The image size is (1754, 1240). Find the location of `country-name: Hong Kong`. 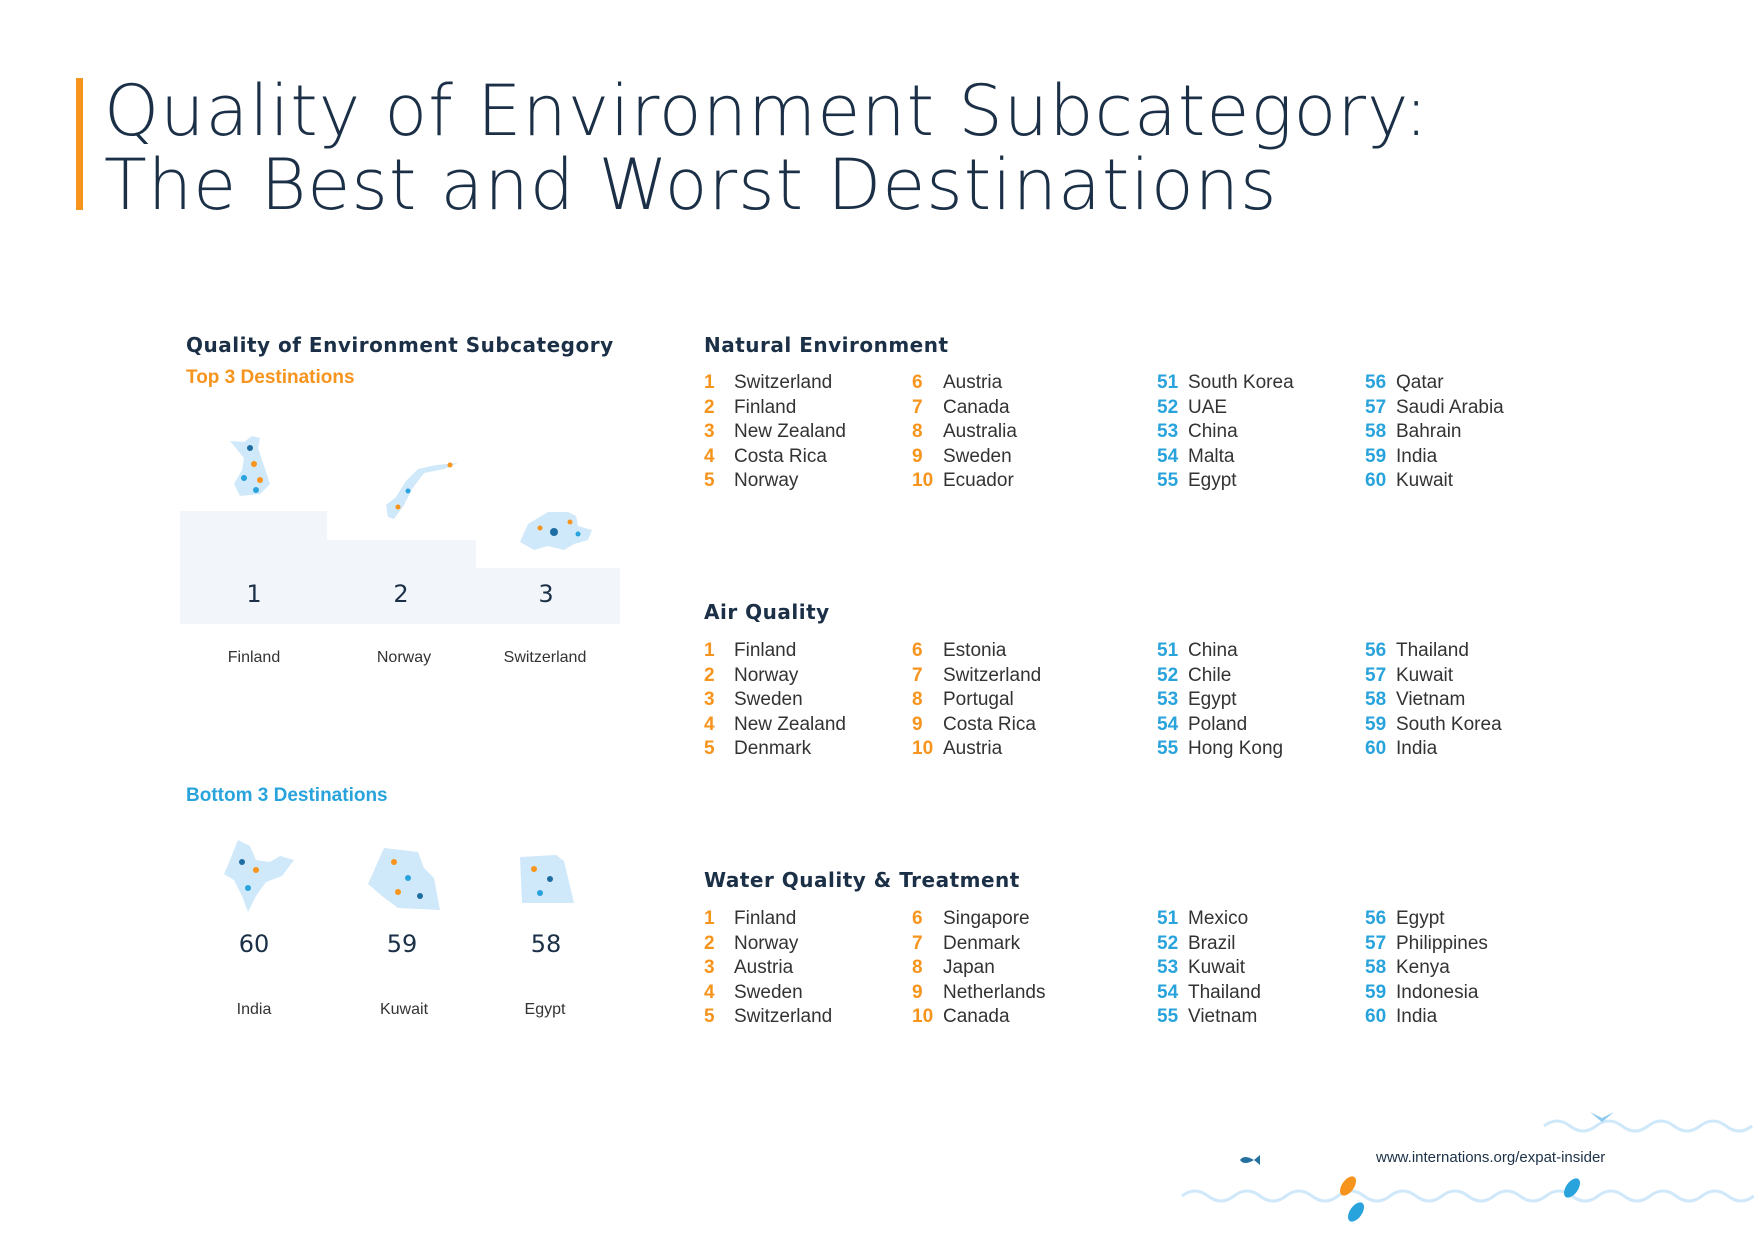

country-name: Hong Kong is located at coordinates (1236, 749).